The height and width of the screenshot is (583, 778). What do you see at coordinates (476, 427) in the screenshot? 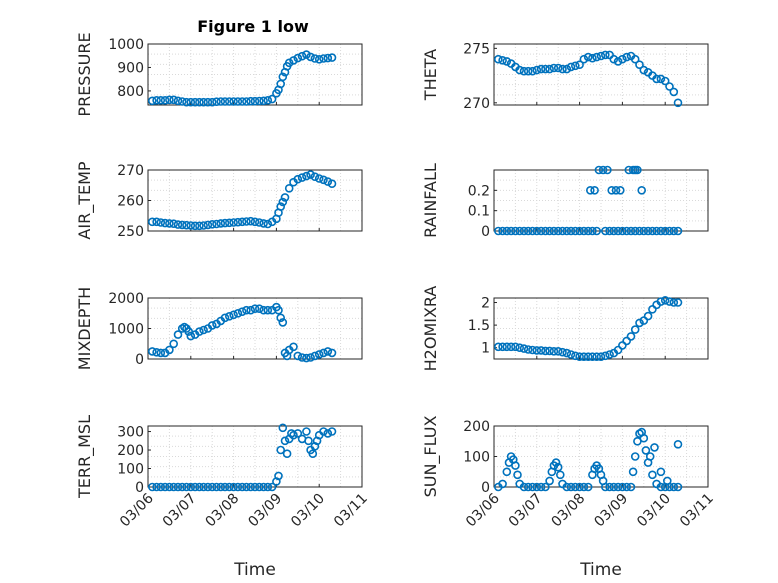
I see `y-tick-label: 200` at bounding box center [476, 427].